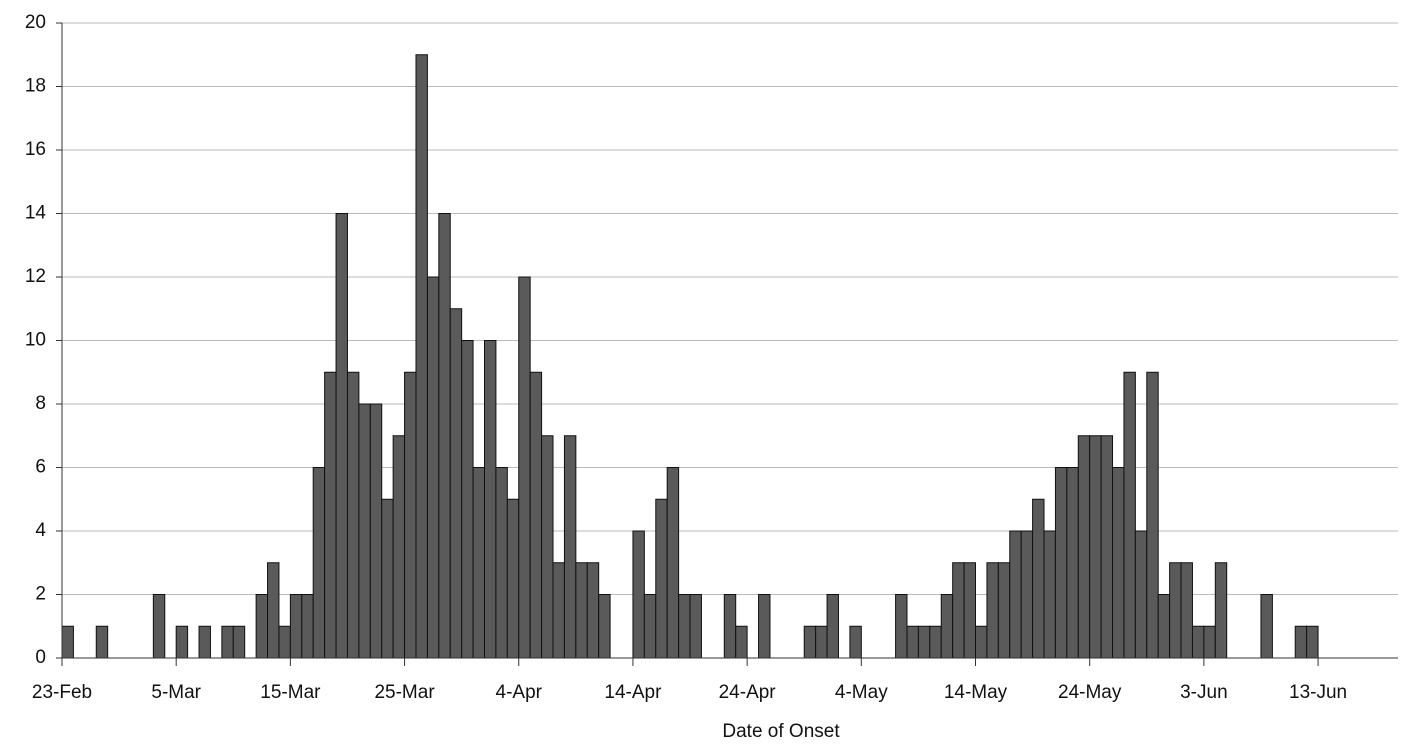 The image size is (1402, 751). Describe the element at coordinates (748, 692) in the screenshot. I see `x-tick-label: 24-Apr` at that location.